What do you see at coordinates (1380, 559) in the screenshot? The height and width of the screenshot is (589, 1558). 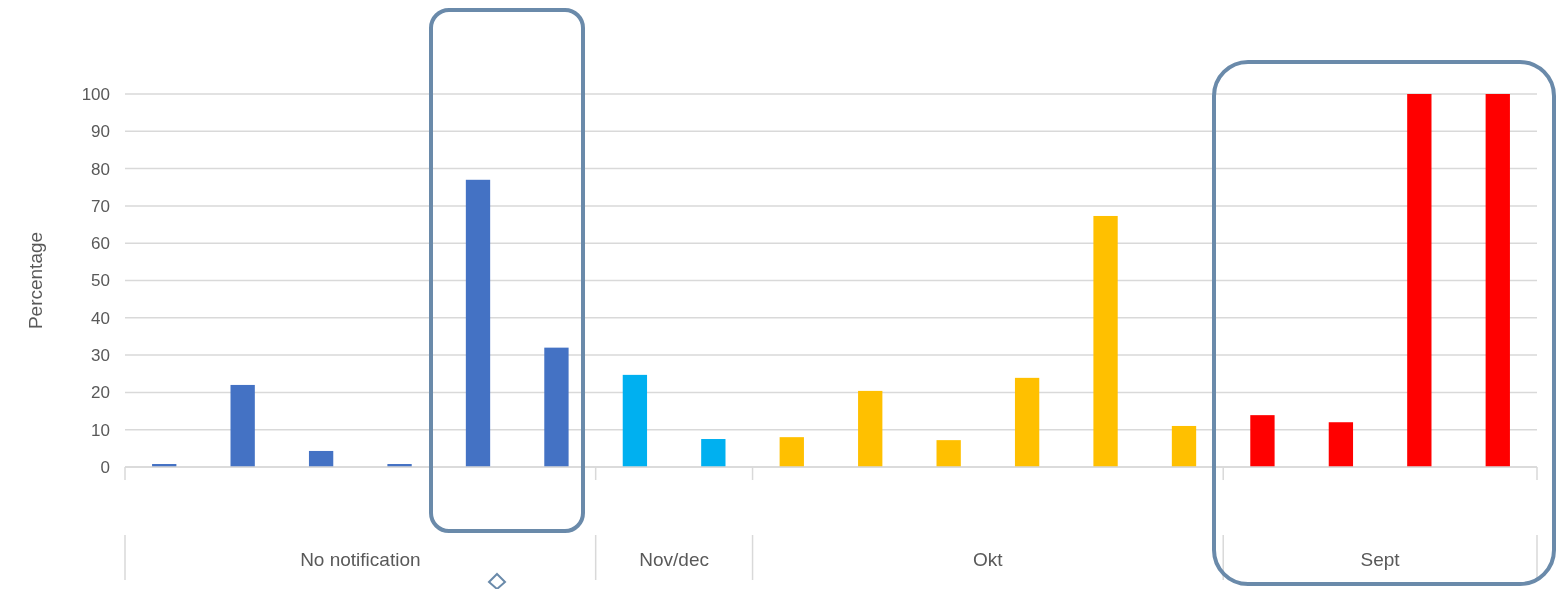 I see `text: Sept` at bounding box center [1380, 559].